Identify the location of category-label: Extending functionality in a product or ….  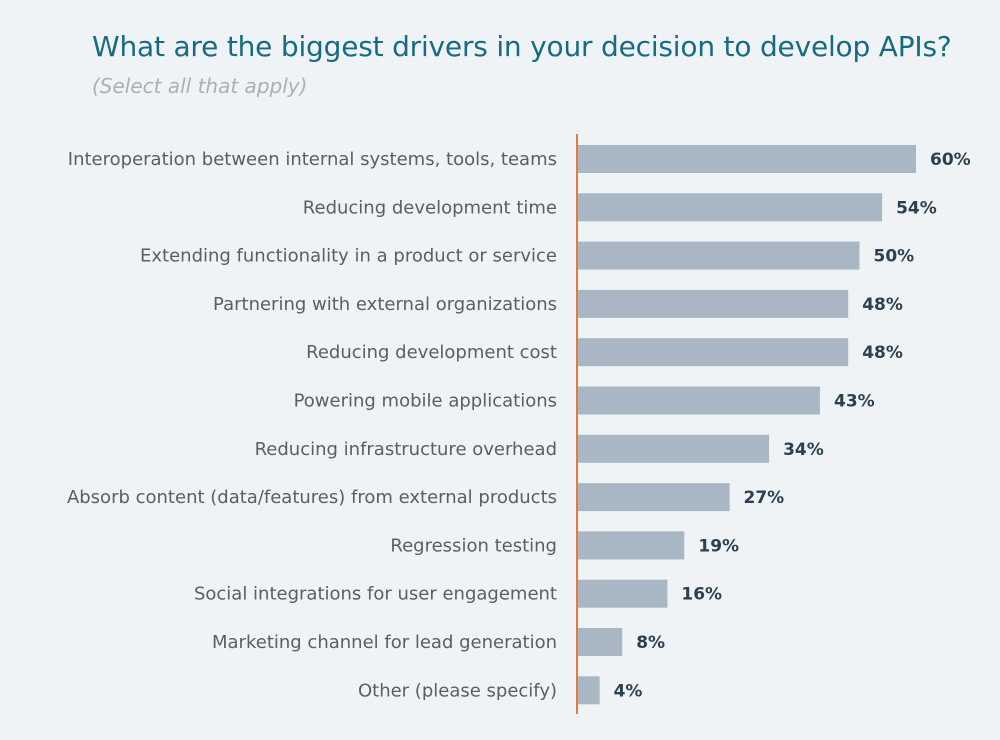
(348, 256).